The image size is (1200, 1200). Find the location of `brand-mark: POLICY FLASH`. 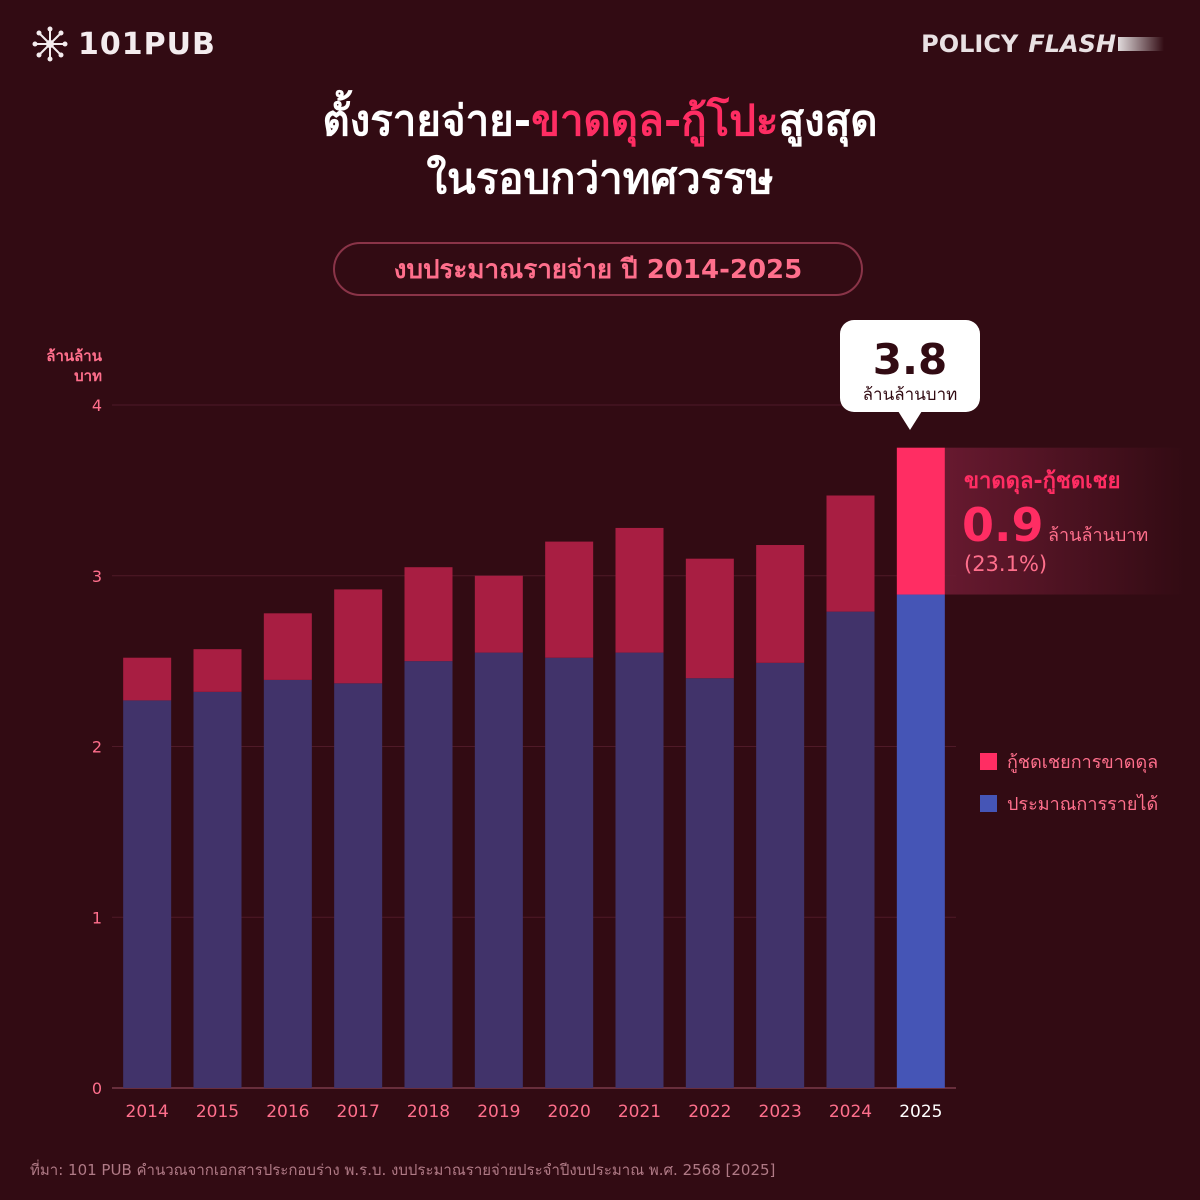

brand-mark: POLICY FLASH is located at coordinates (1042, 44).